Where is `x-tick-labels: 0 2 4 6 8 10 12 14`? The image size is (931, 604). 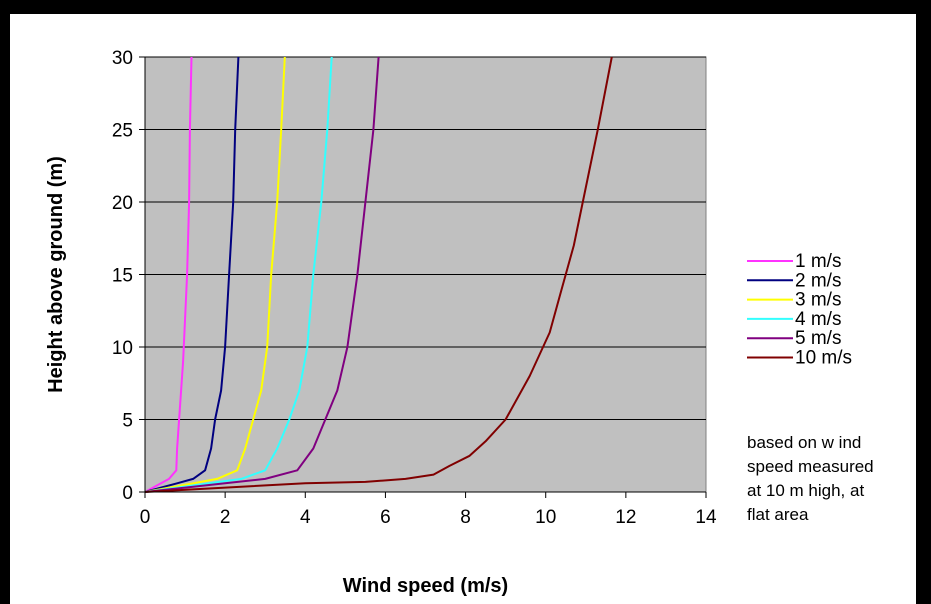 x-tick-labels: 0 2 4 6 8 10 12 14 is located at coordinates (428, 517).